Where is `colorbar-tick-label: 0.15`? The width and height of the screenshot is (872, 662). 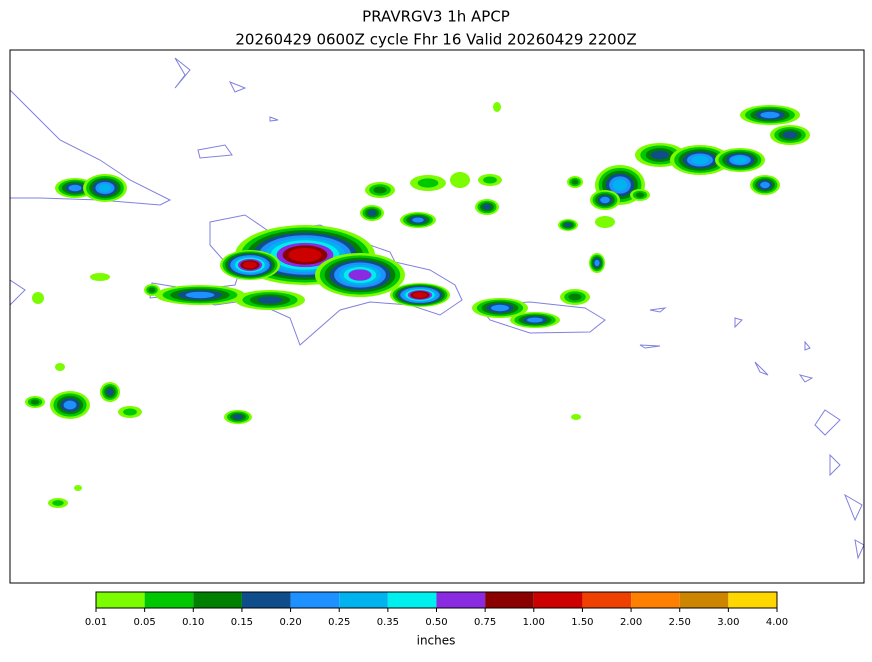 colorbar-tick-label: 0.15 is located at coordinates (242, 622).